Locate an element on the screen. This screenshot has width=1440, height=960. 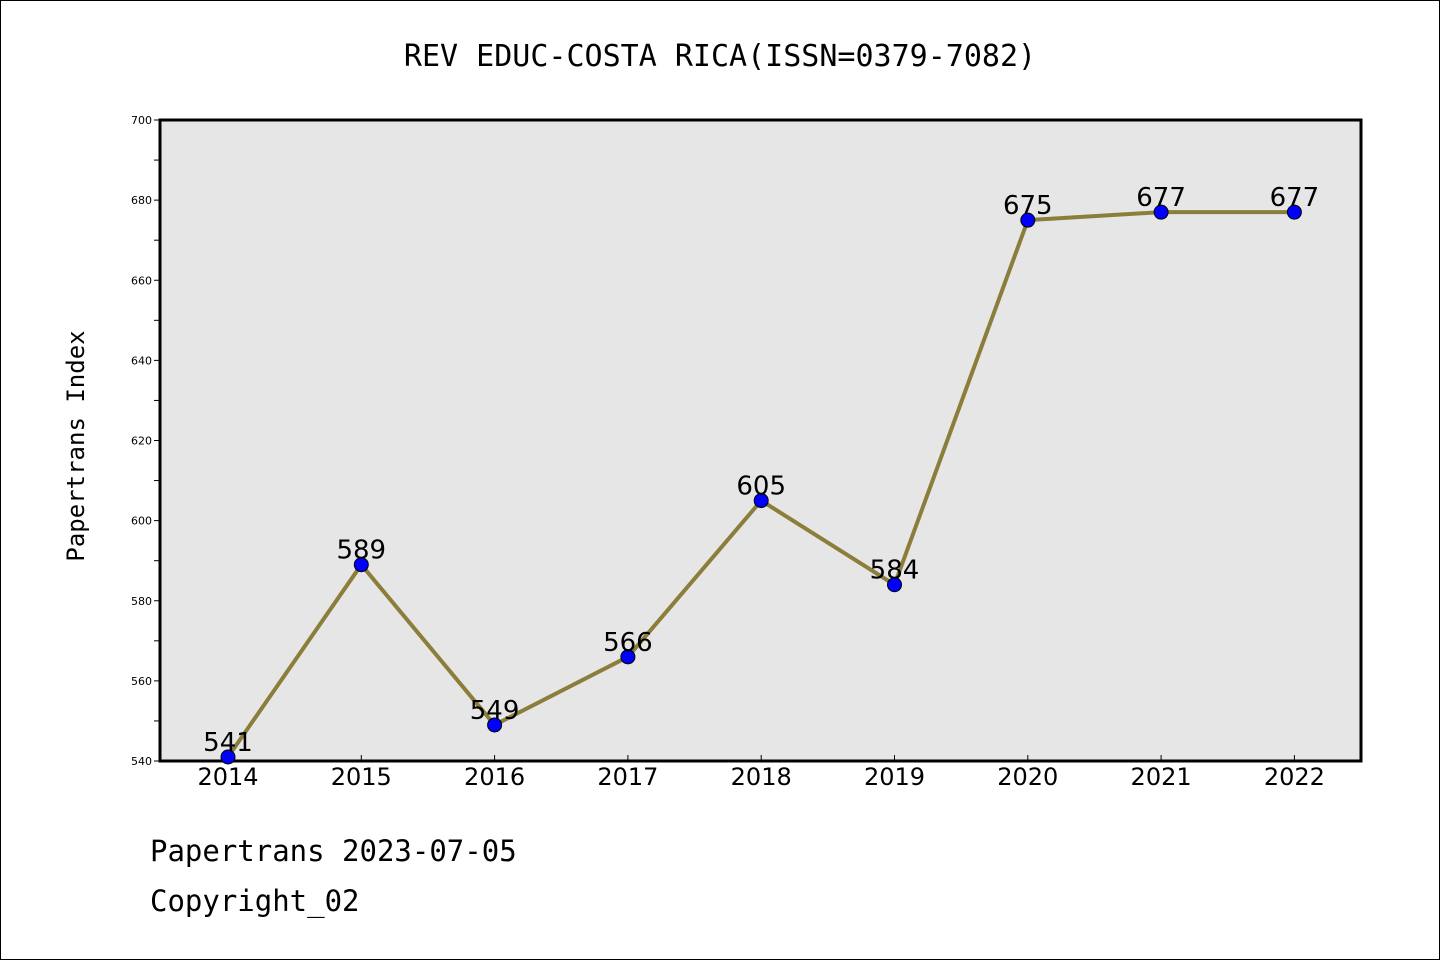
x-tick-label: 2020 is located at coordinates (1027, 777).